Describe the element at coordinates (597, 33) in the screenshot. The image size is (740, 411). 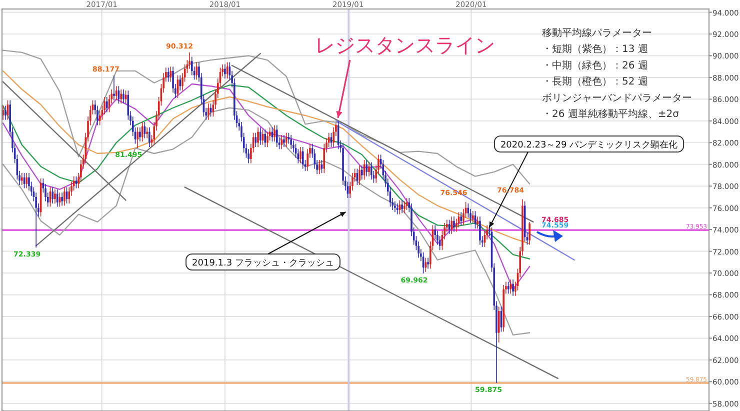
I see `annotation: 移動平均線パラメーター` at that location.